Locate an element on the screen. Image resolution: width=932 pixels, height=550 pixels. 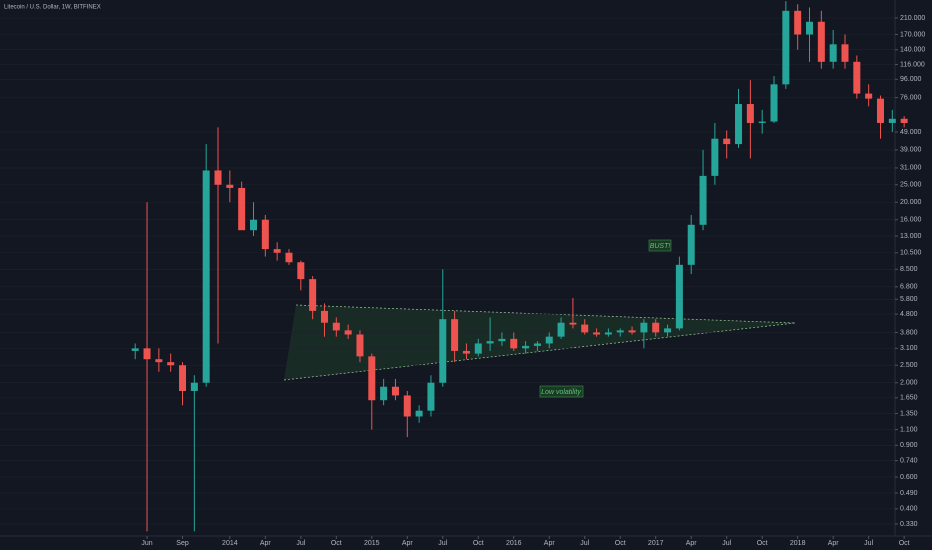
y-tick-label: 0.490 is located at coordinates (909, 493).